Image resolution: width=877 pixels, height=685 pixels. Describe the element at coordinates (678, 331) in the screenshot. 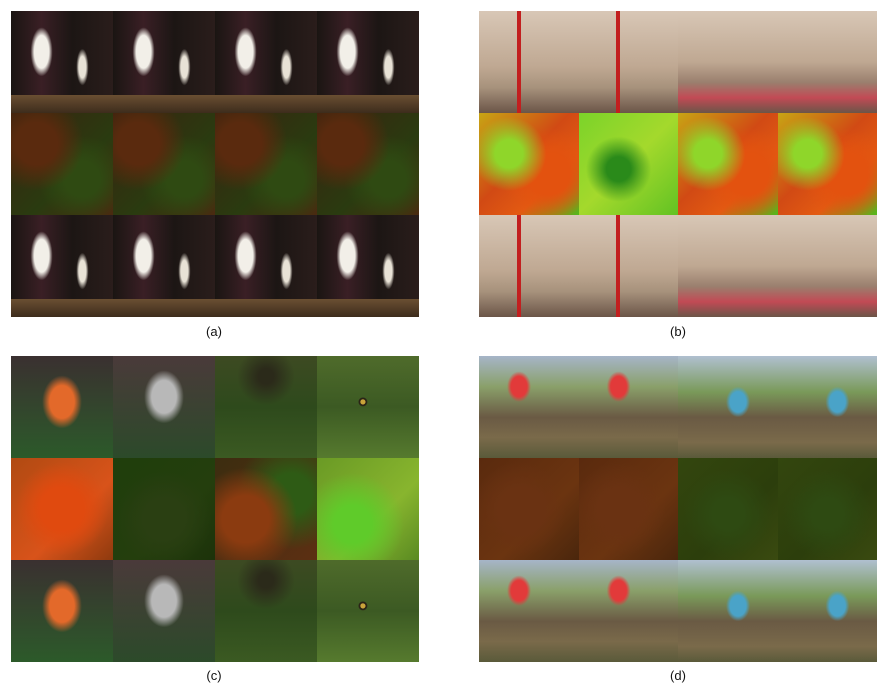

I see `panel-b-caption: (b)` at that location.